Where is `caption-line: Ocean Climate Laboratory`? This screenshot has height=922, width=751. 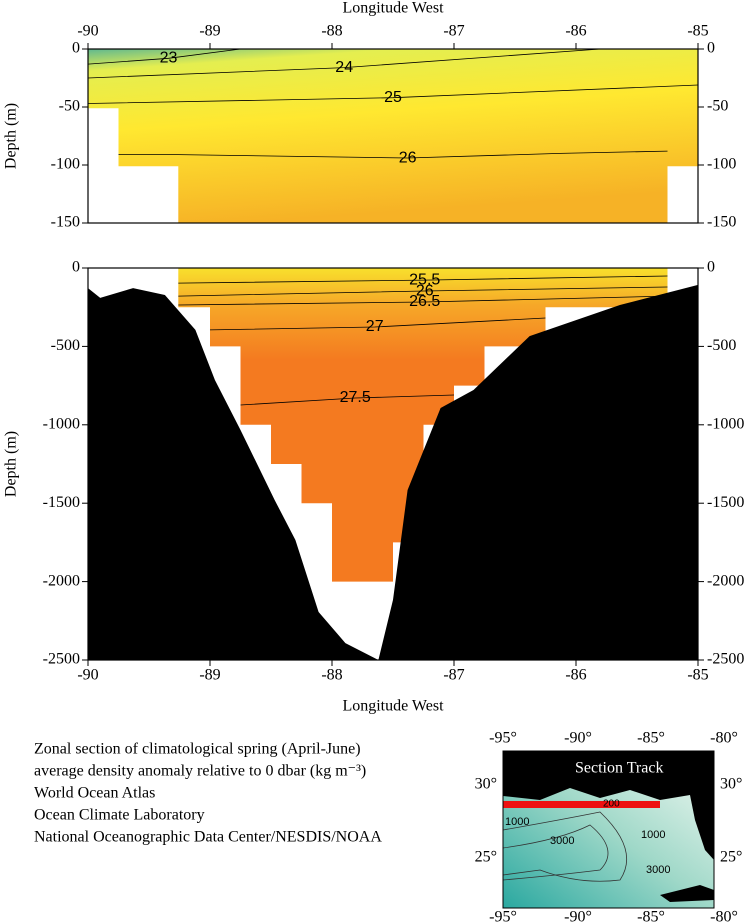 caption-line: Ocean Climate Laboratory is located at coordinates (119, 815).